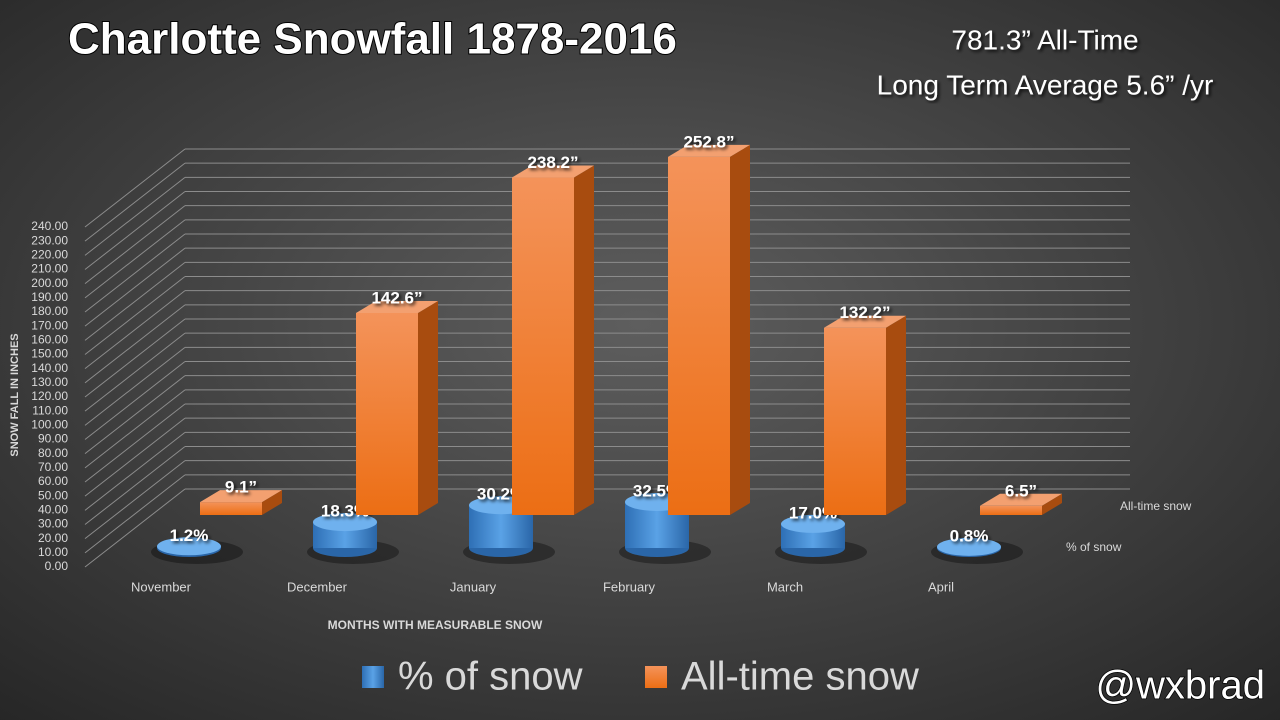  What do you see at coordinates (49, 226) in the screenshot?
I see `y-tick-label: 240.00` at bounding box center [49, 226].